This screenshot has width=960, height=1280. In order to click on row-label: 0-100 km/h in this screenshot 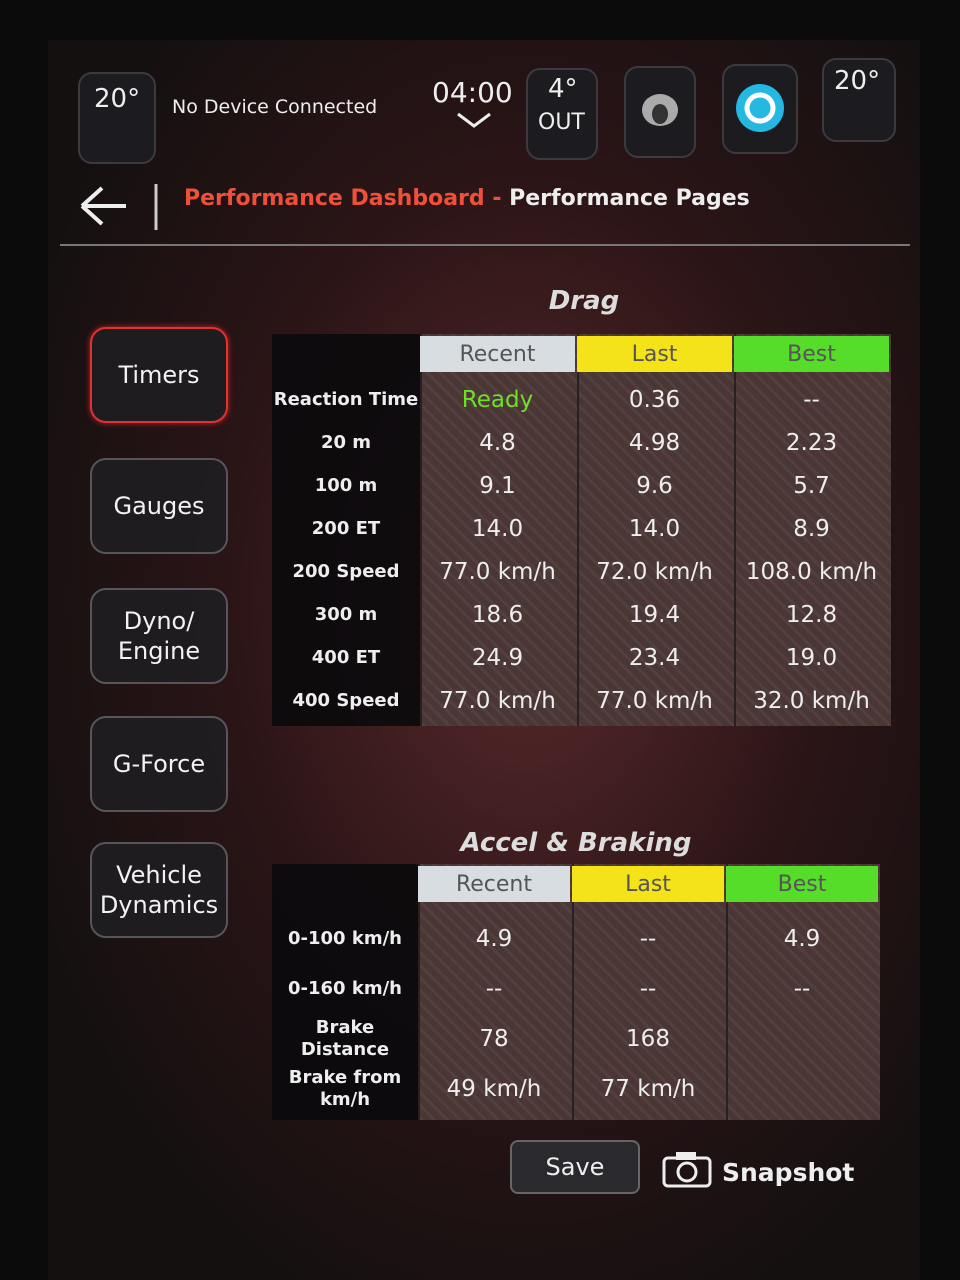, I will do `click(345, 938)`.